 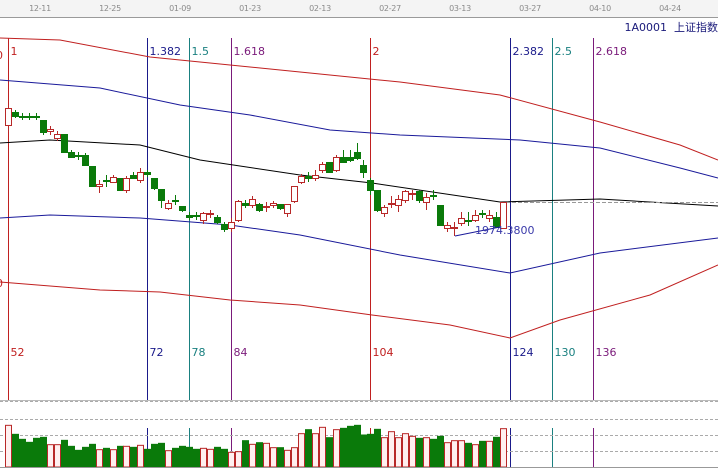 What do you see at coordinates (670, 8) in the screenshot?
I see `x-tick-label: 04-24` at bounding box center [670, 8].